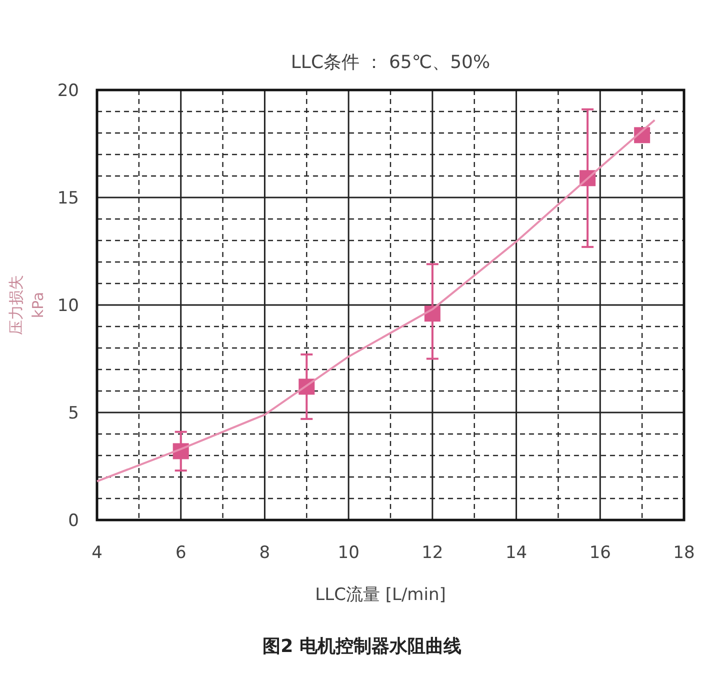 The width and height of the screenshot is (725, 688). Describe the element at coordinates (433, 553) in the screenshot. I see `x-tick-label: 12` at that location.